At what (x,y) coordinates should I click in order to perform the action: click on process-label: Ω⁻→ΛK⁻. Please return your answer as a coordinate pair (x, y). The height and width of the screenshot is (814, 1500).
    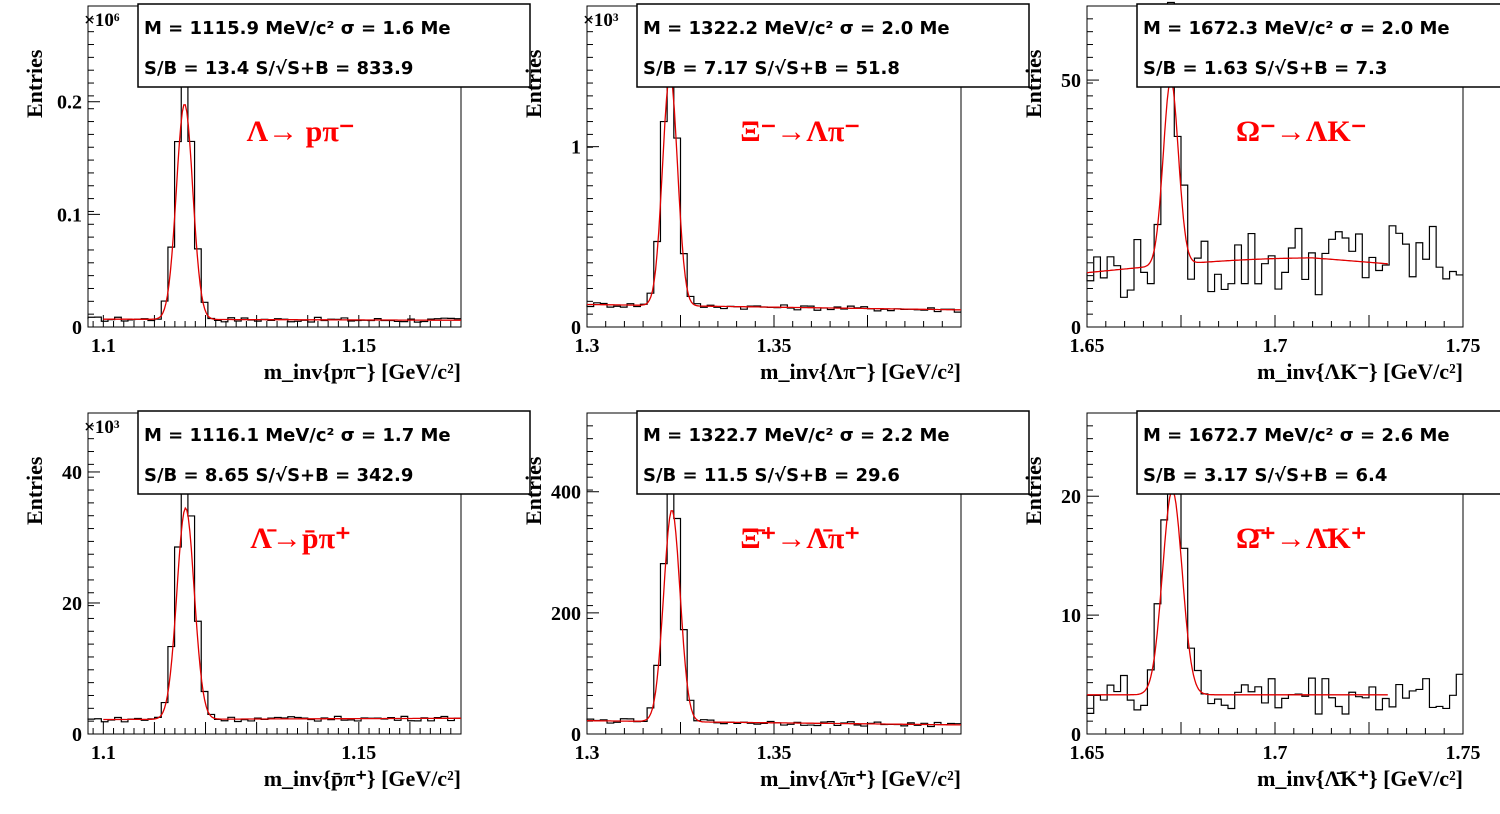
    Looking at the image, I should click on (1301, 131).